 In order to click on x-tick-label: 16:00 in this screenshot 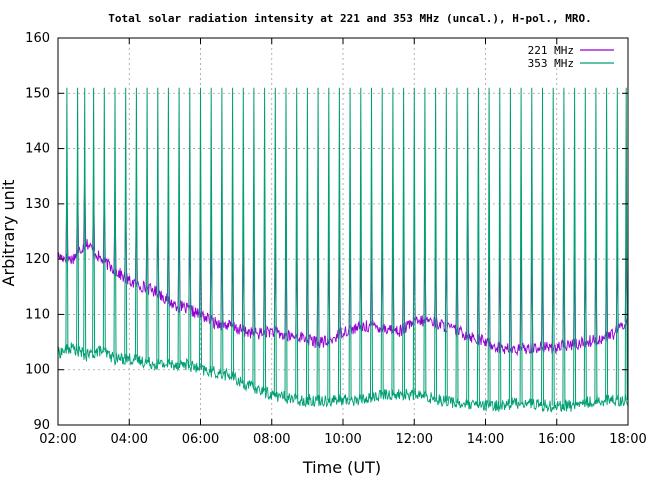, I will do `click(556, 439)`.